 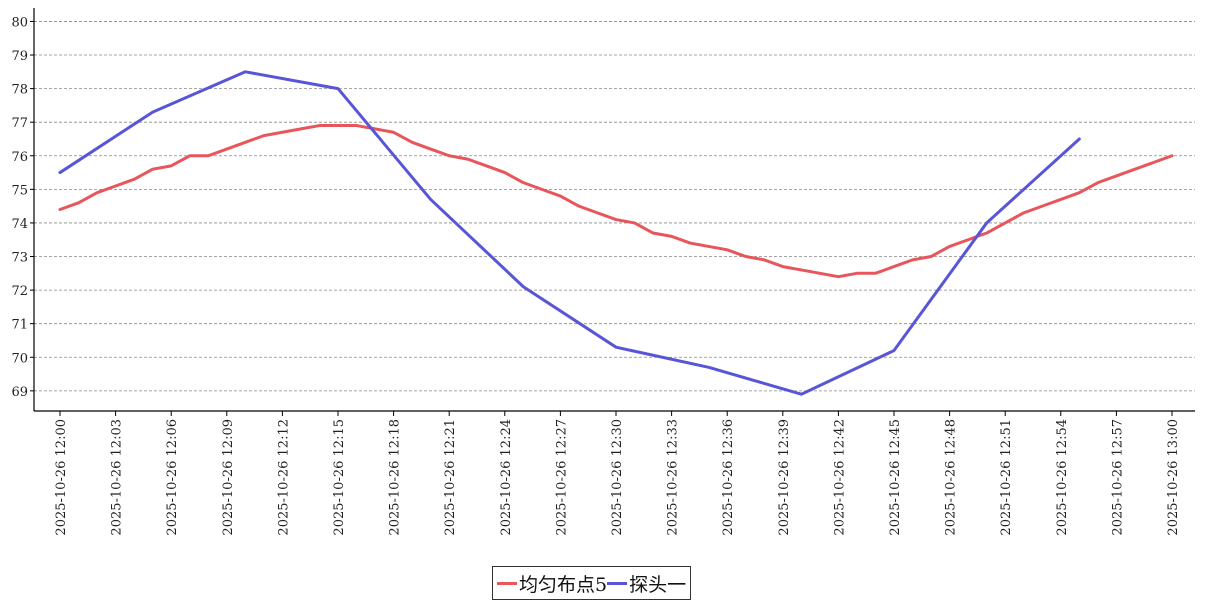 I want to click on x-tick-label: 2025-10-26 12:45, so click(x=895, y=477).